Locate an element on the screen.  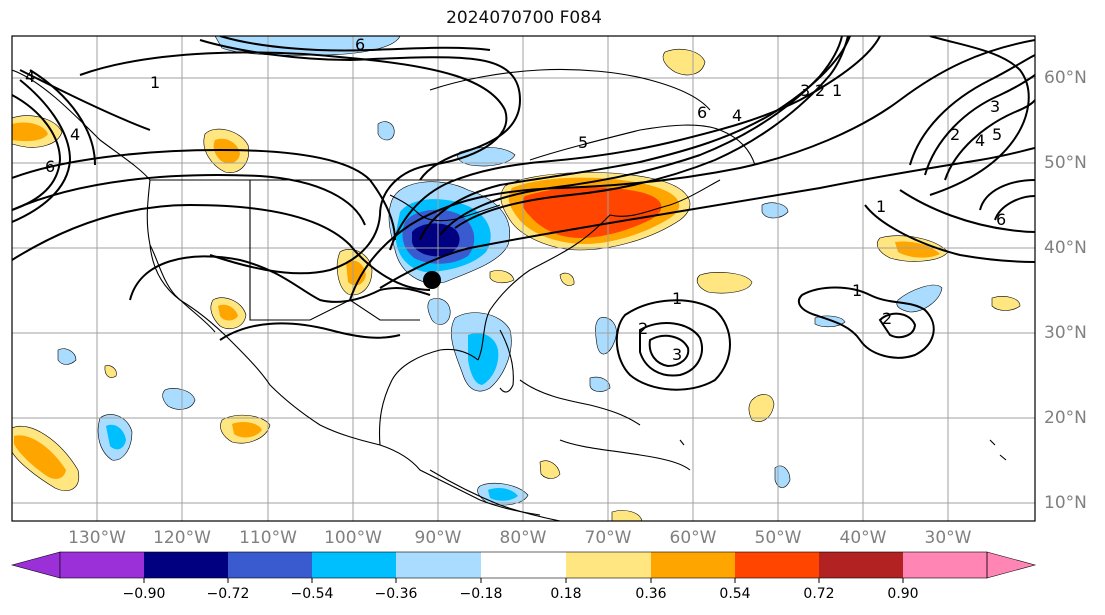
longitude-label: 80°W is located at coordinates (523, 538).